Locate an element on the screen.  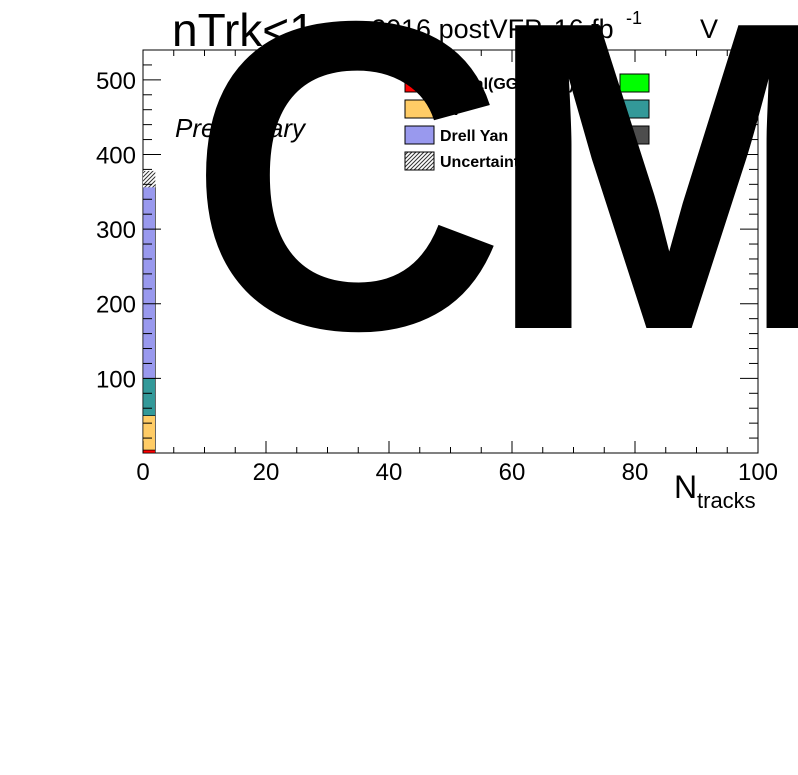
x-tick-label: 80 is located at coordinates (635, 472).